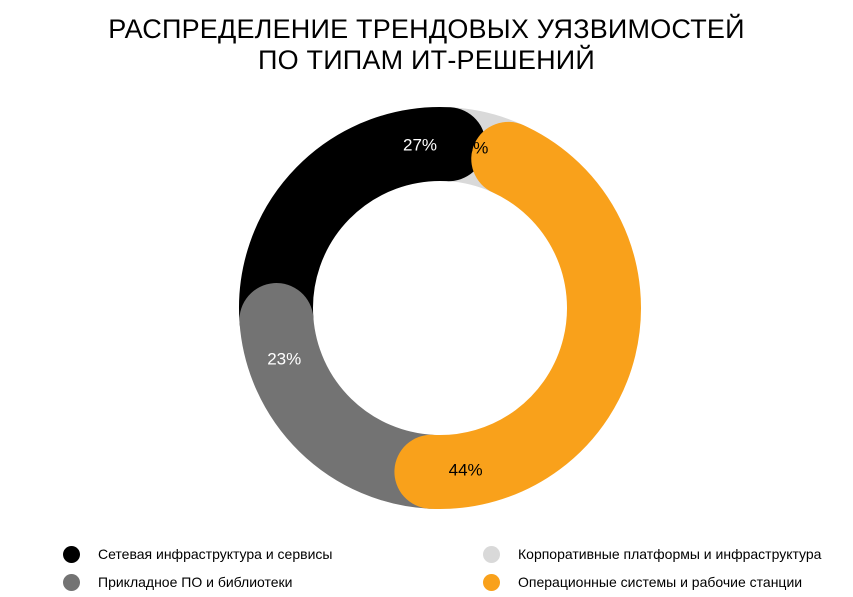 This screenshot has width=853, height=597. I want to click on legend-label-corporate: Корпоративные платформы и инфраструктура, so click(670, 554).